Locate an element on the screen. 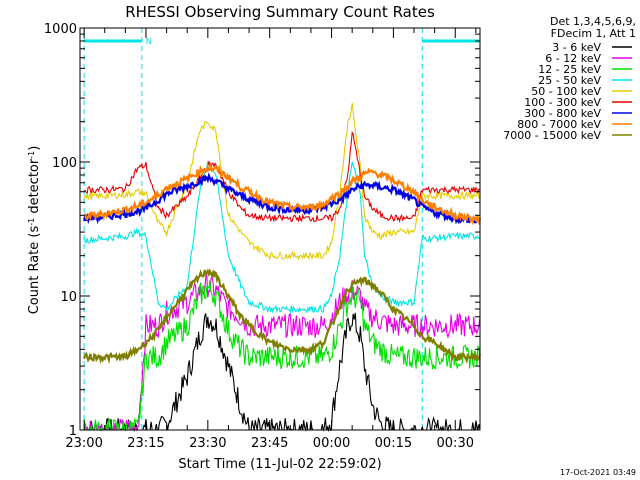 The image size is (640, 480). footer-timestamp: 17-Oct-2021 03:49 is located at coordinates (598, 472).